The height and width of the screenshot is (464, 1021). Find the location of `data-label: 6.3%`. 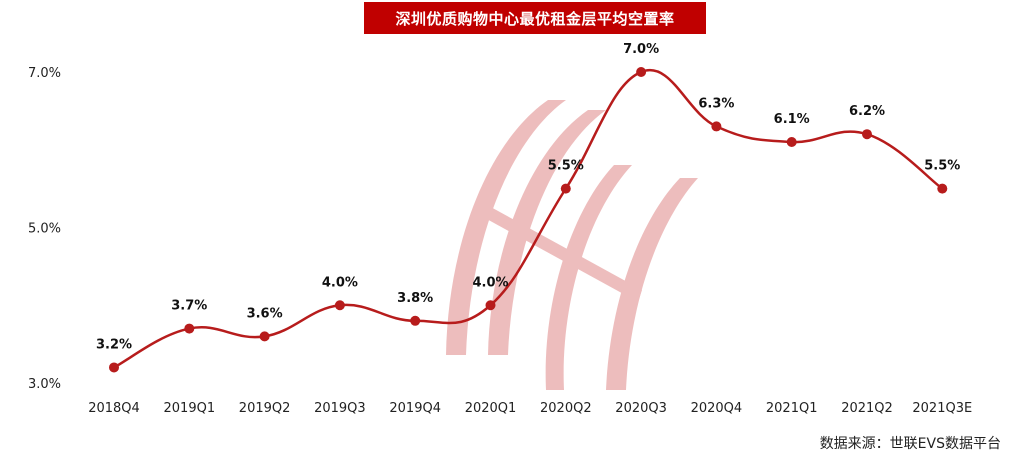

data-label: 6.3% is located at coordinates (716, 103).